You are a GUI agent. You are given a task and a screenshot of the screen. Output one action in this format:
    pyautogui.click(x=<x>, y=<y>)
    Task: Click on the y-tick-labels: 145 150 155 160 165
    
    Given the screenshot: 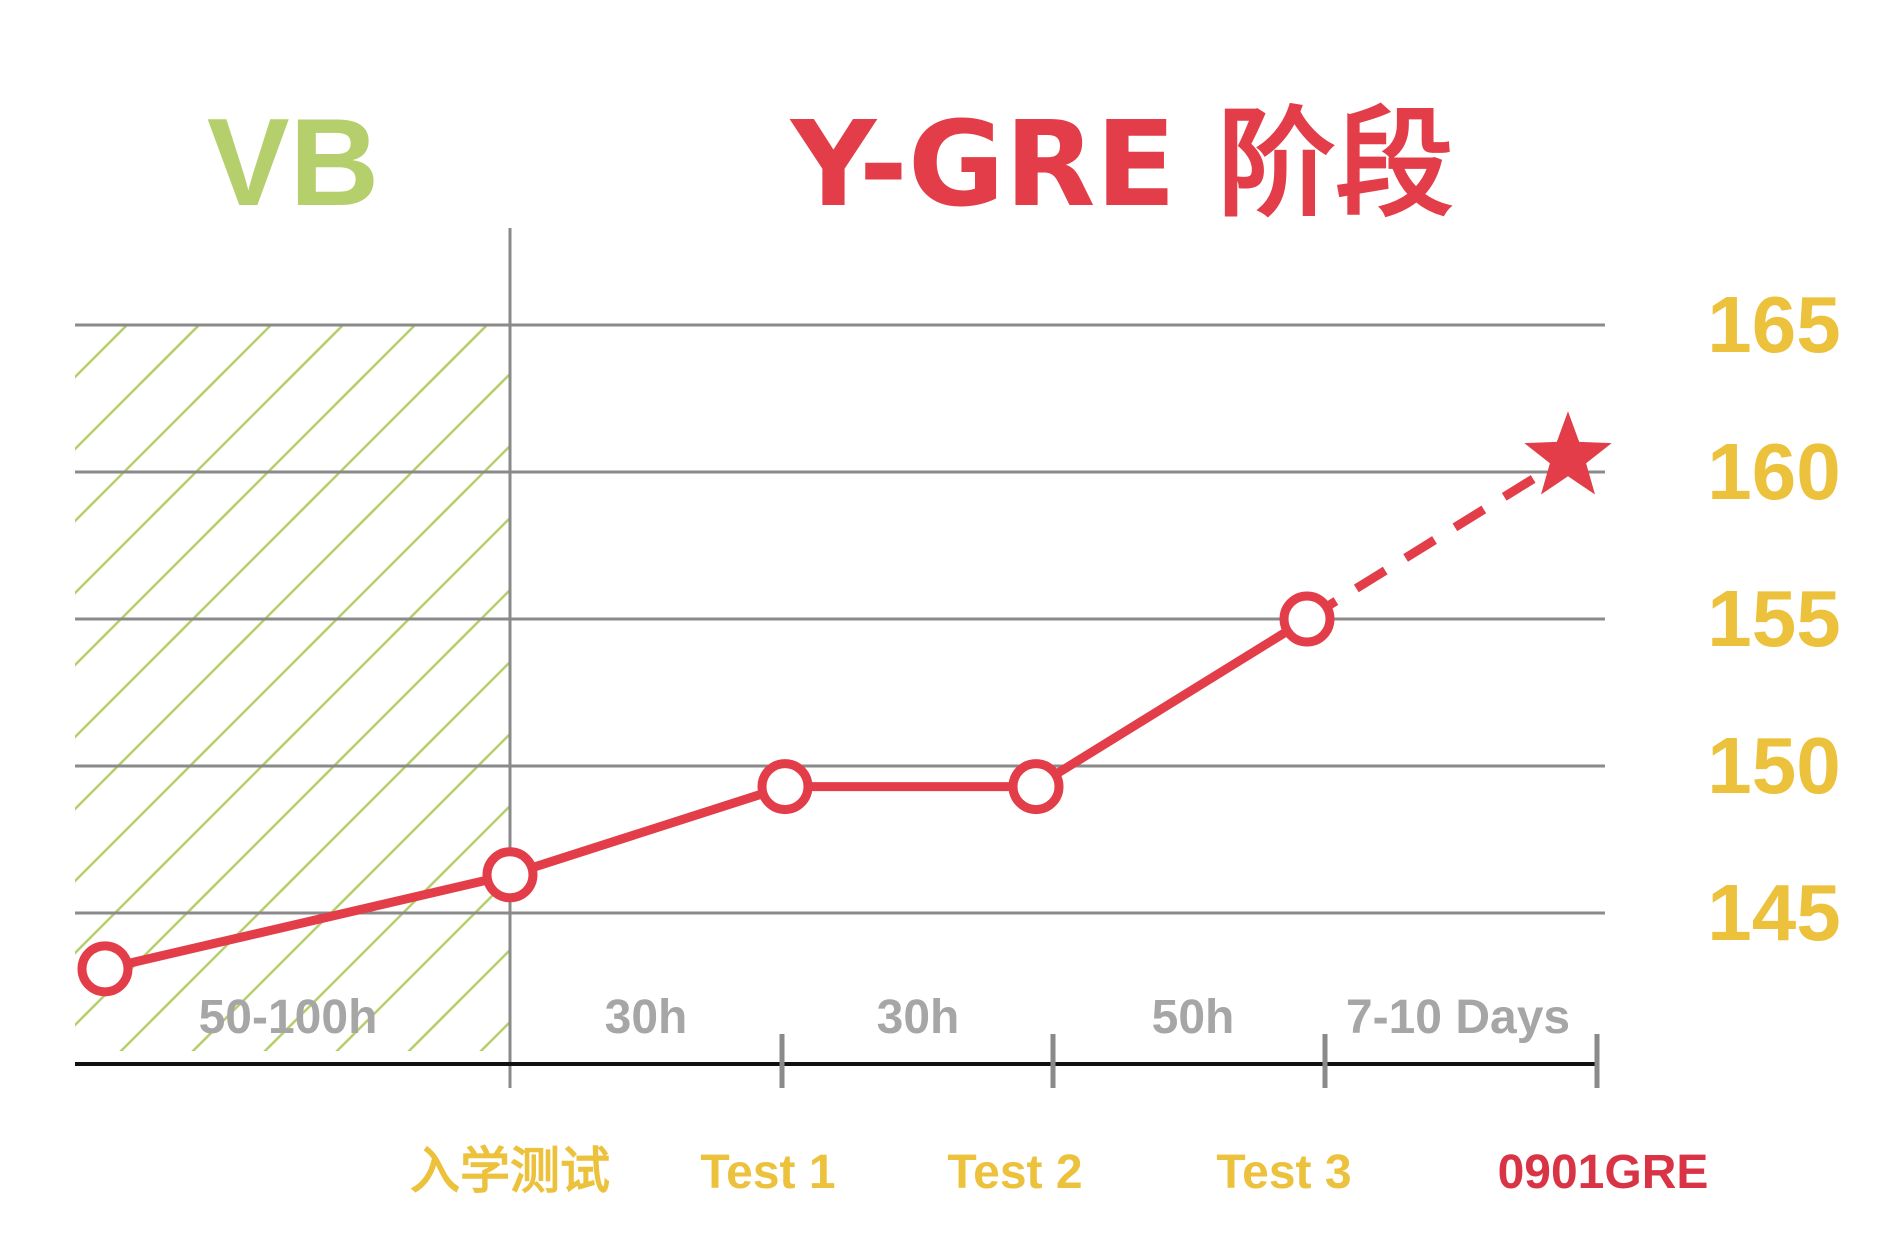 What is the action you would take?
    pyautogui.click(x=1773, y=618)
    